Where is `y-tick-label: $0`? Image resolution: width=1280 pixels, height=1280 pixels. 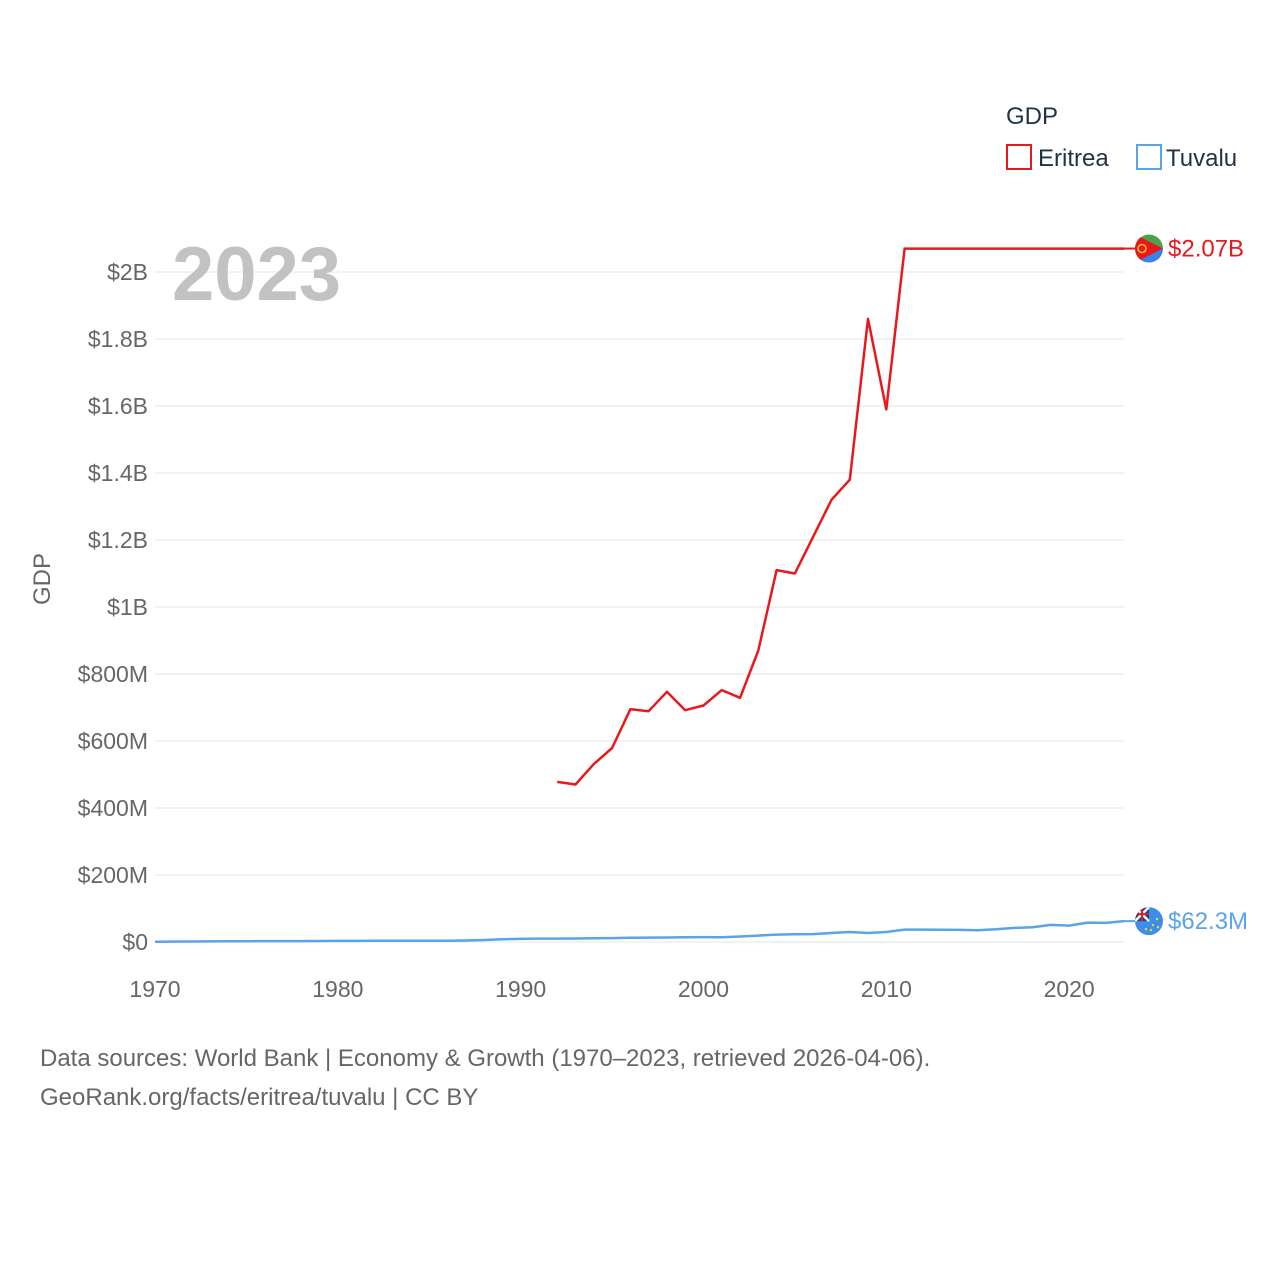 y-tick-label: $0 is located at coordinates (135, 942).